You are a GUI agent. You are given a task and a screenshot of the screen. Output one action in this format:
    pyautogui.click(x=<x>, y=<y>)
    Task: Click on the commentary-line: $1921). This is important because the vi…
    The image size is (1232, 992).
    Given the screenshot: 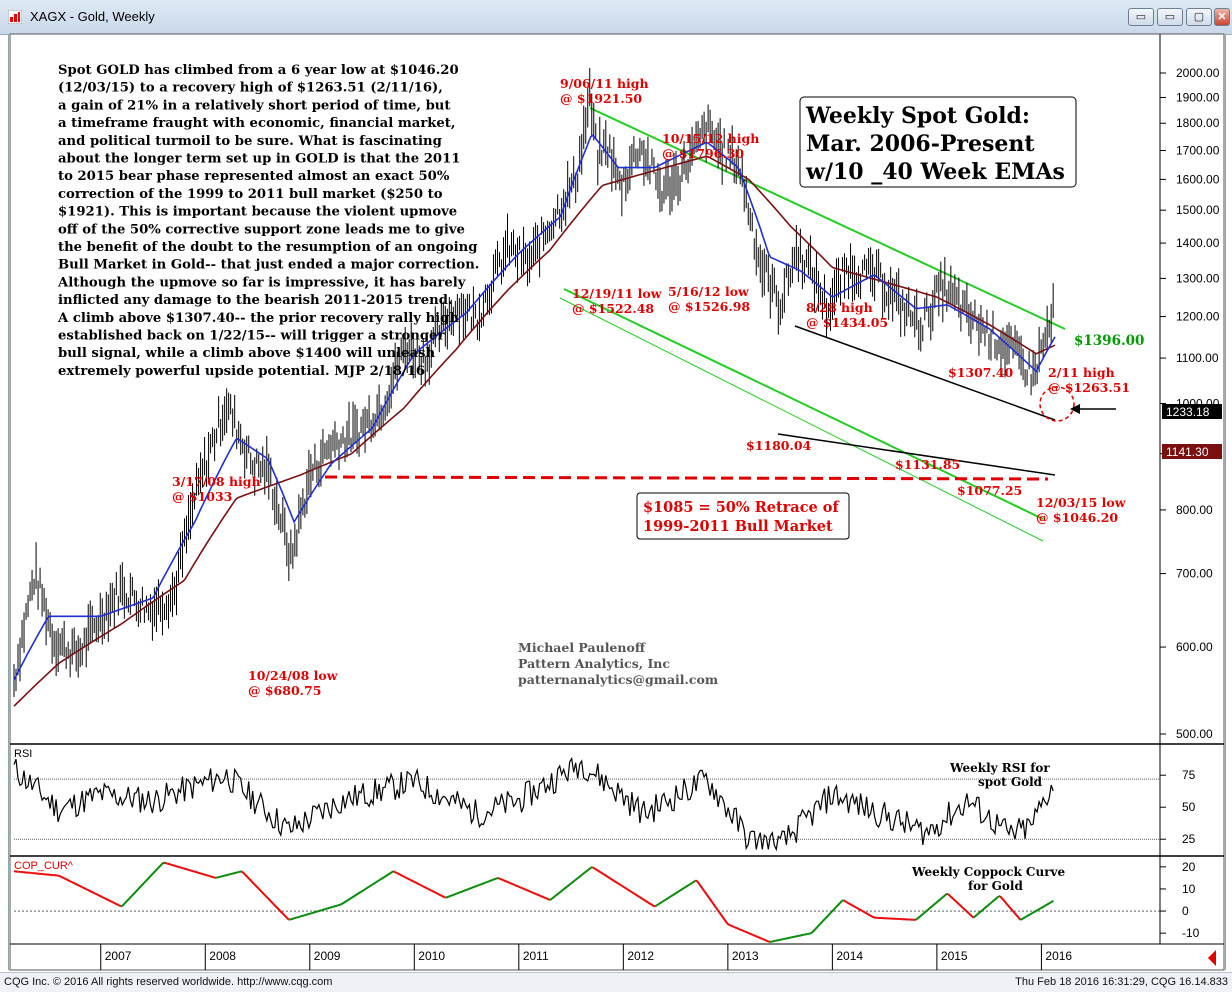 What is the action you would take?
    pyautogui.click(x=257, y=212)
    